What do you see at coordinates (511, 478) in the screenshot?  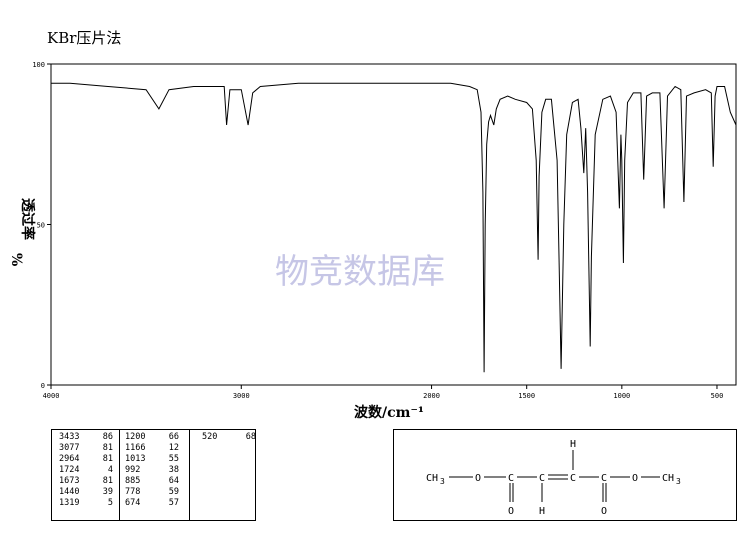 I see `atom-c1: C` at bounding box center [511, 478].